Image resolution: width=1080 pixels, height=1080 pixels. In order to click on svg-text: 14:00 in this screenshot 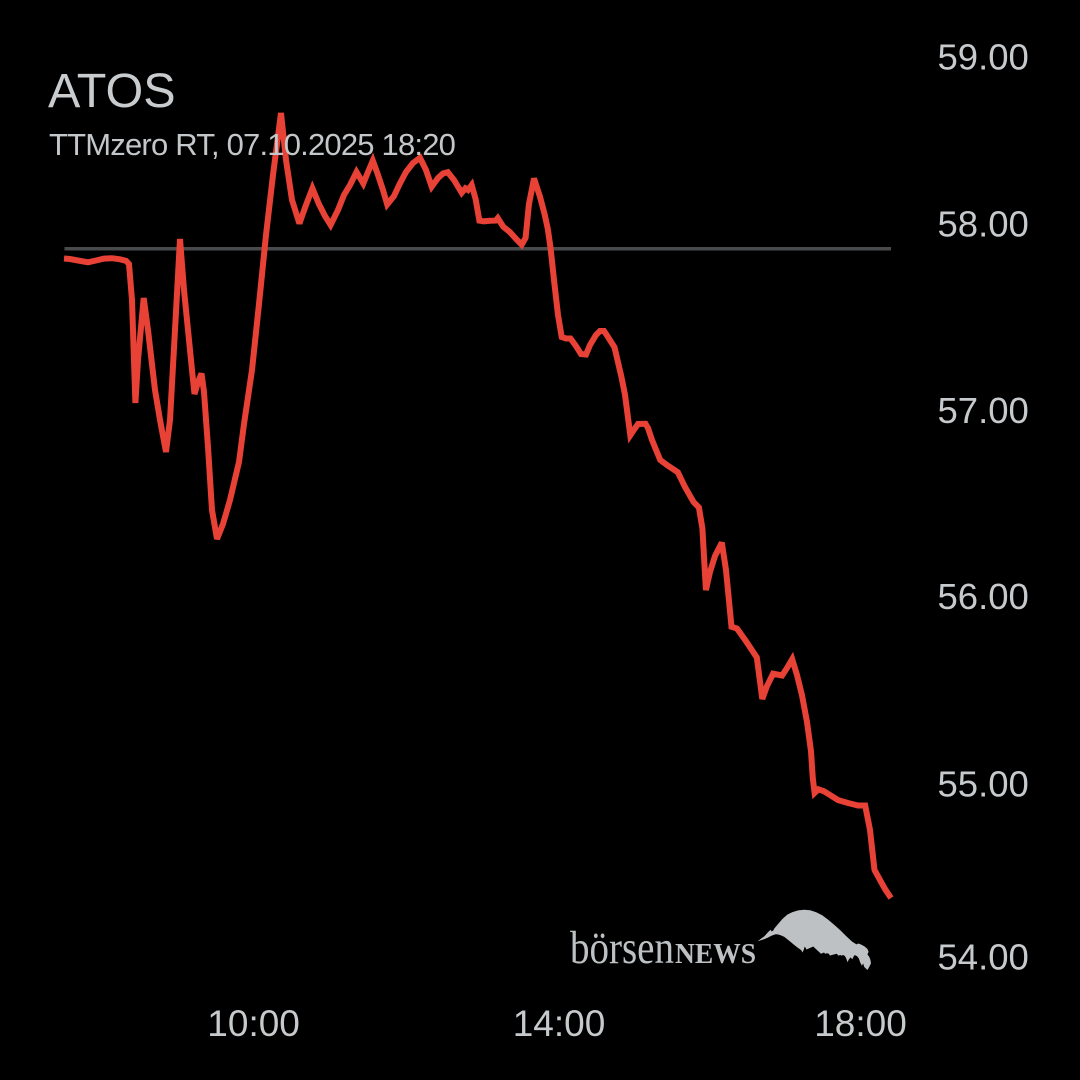, I will do `click(559, 1023)`.